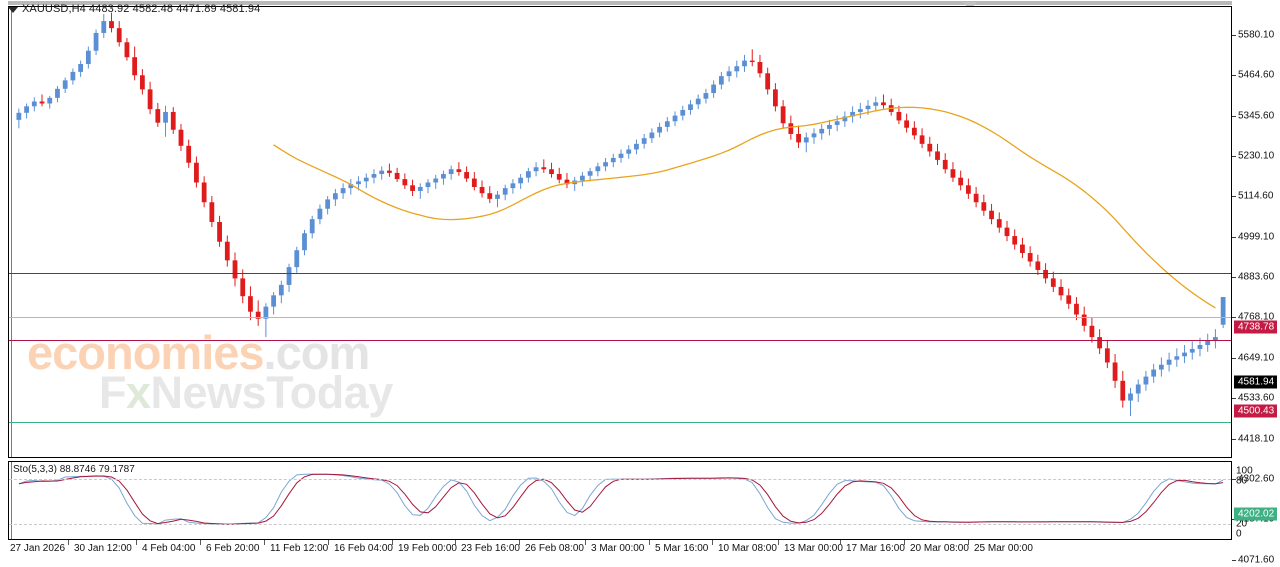 This screenshot has width=1280, height=567. Describe the element at coordinates (1242, 481) in the screenshot. I see `stochastic-scale-label: 80` at that location.